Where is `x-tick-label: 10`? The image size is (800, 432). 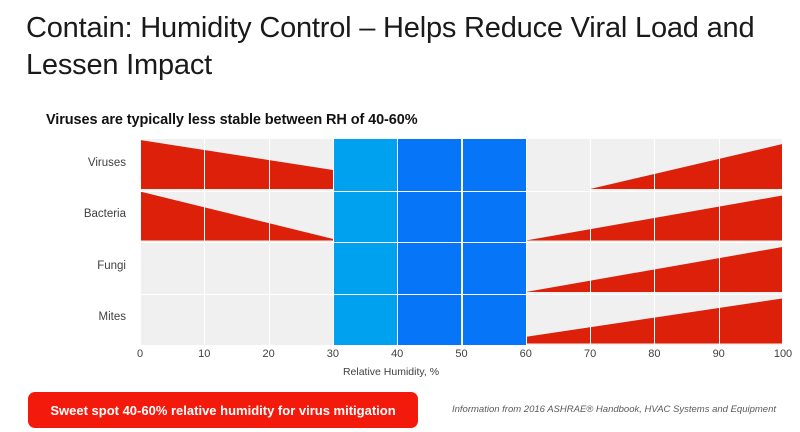 x-tick-label: 10 is located at coordinates (204, 354).